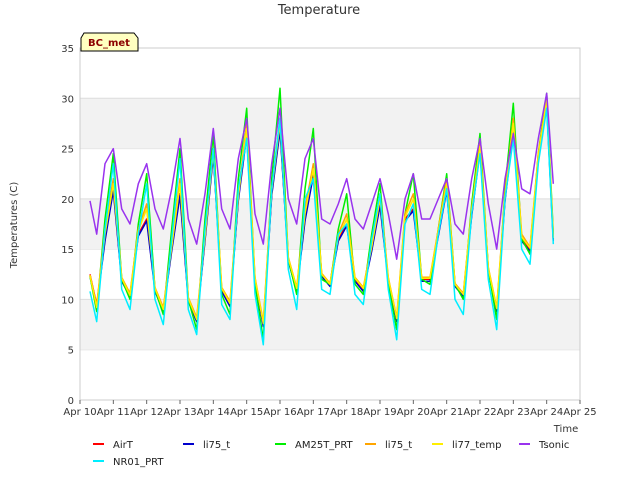  What do you see at coordinates (67, 99) in the screenshot?
I see `y-tick-label: 30` at bounding box center [67, 99].